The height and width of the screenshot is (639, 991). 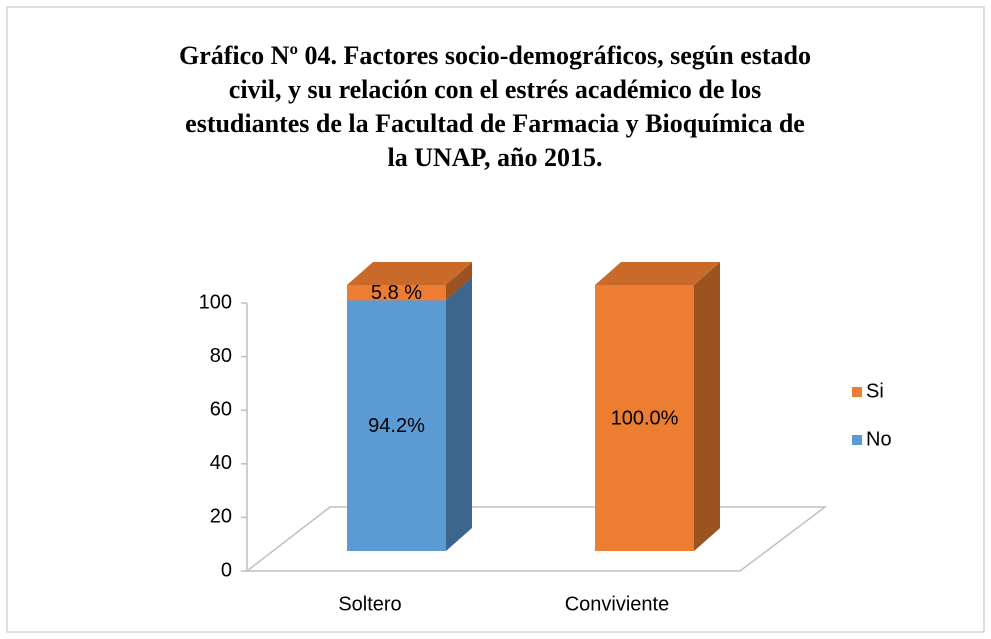 I want to click on y-tick-label: 60, so click(x=221, y=409).